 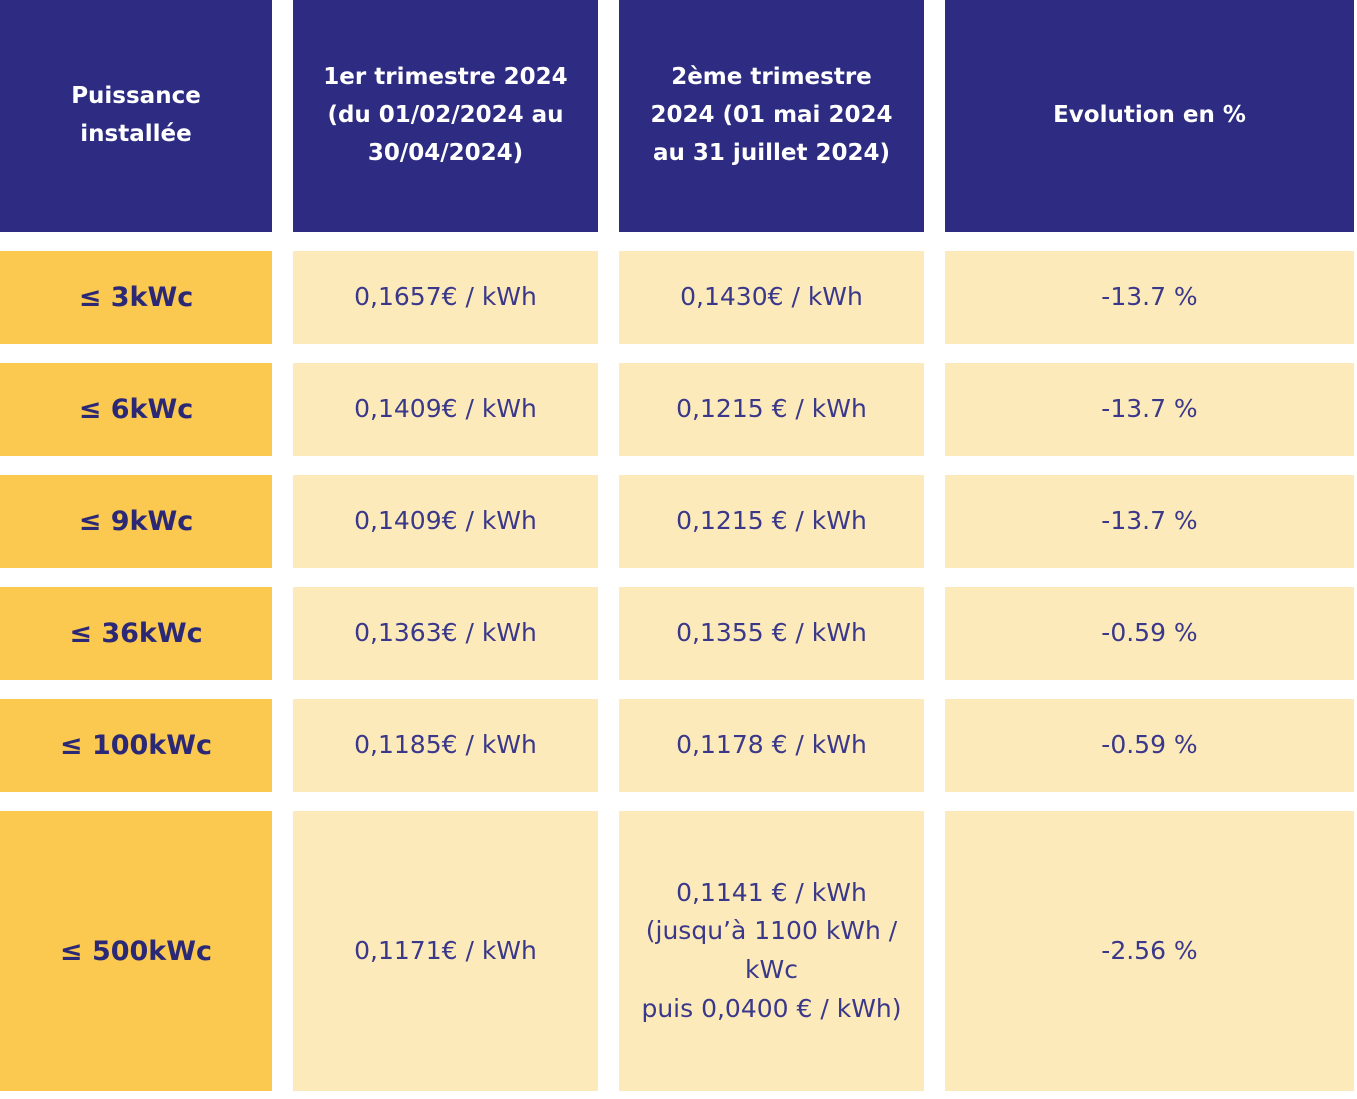 What do you see at coordinates (136, 745) in the screenshot?
I see `row-label-100kwc: ≤ 100kWc` at bounding box center [136, 745].